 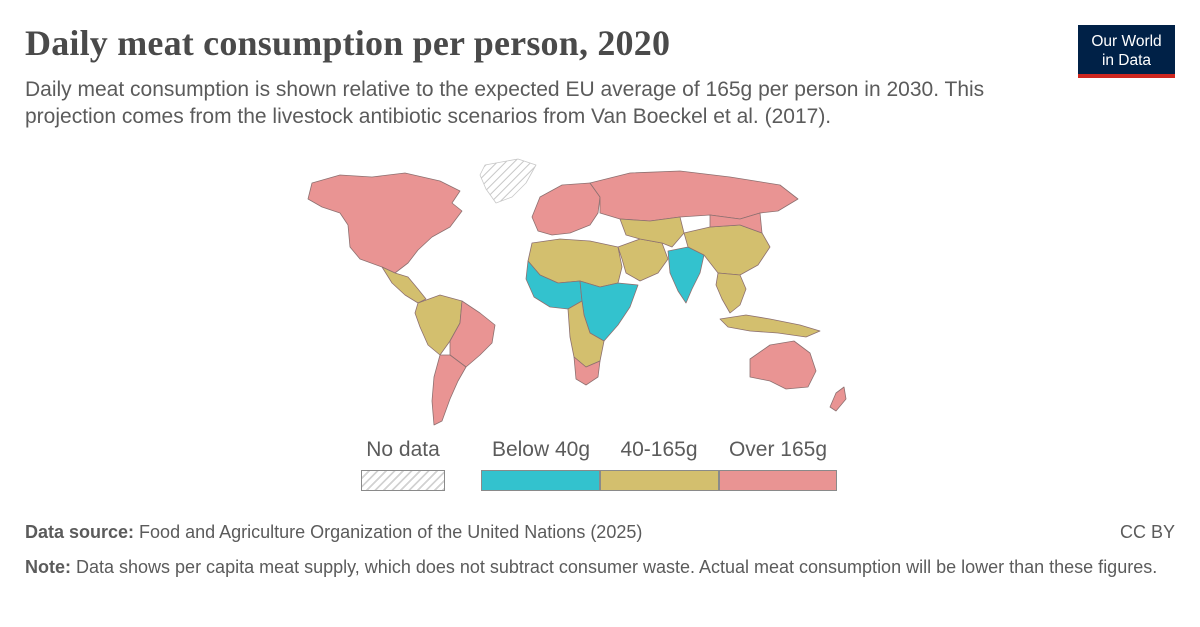 I want to click on legend-swatch-below, so click(x=540, y=480).